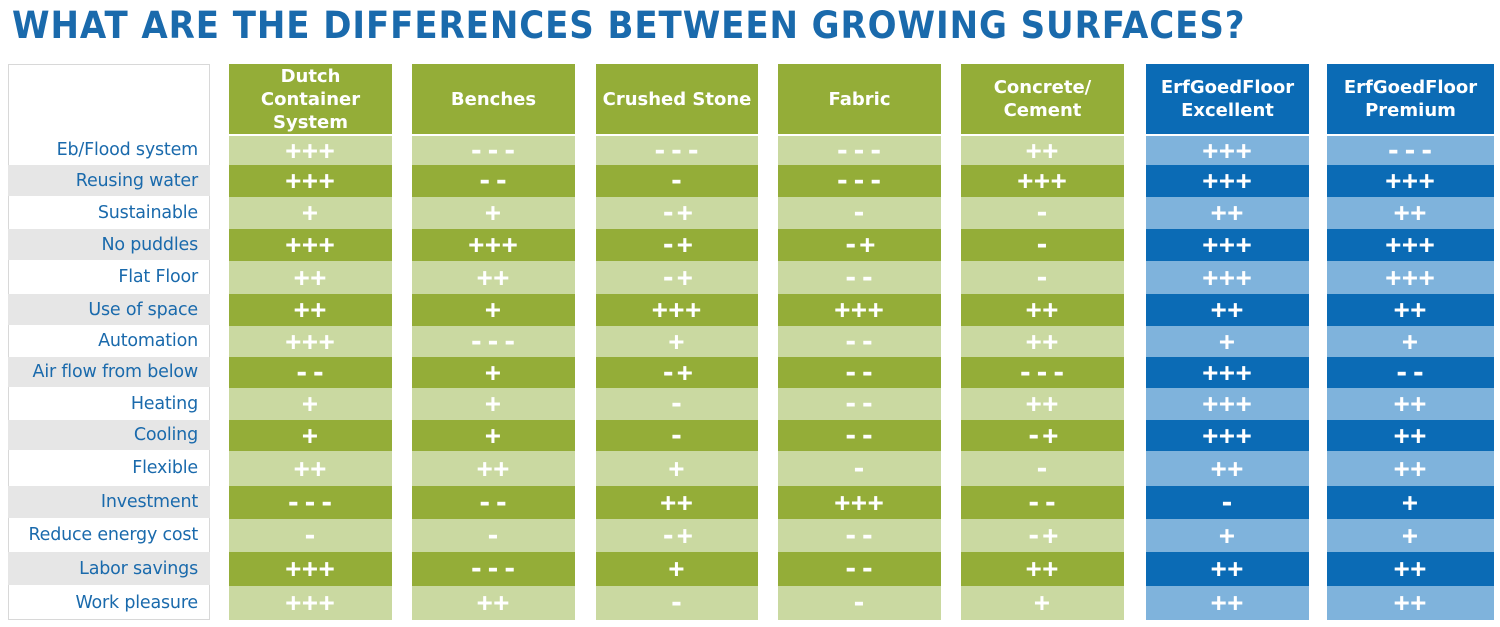  Describe the element at coordinates (859, 99) in the screenshot. I see `column-header: Fabric` at that location.